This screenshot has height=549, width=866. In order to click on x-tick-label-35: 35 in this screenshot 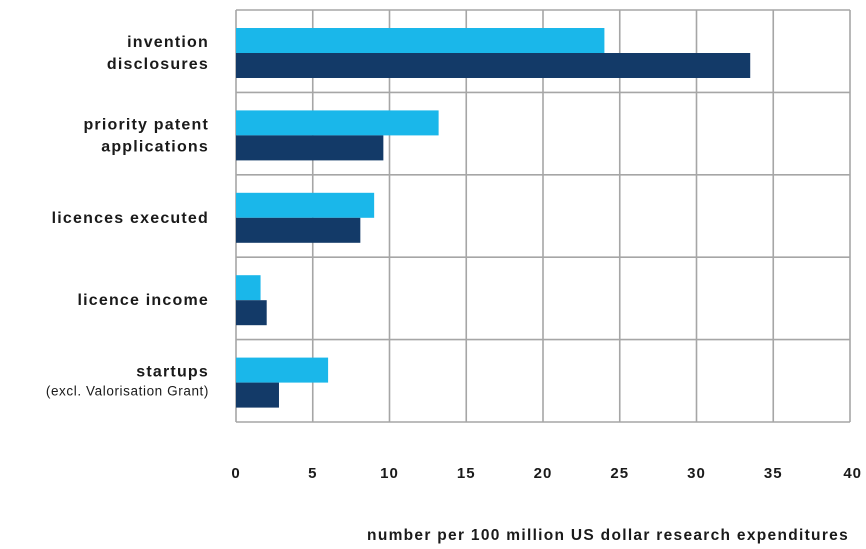, I will do `click(773, 473)`.